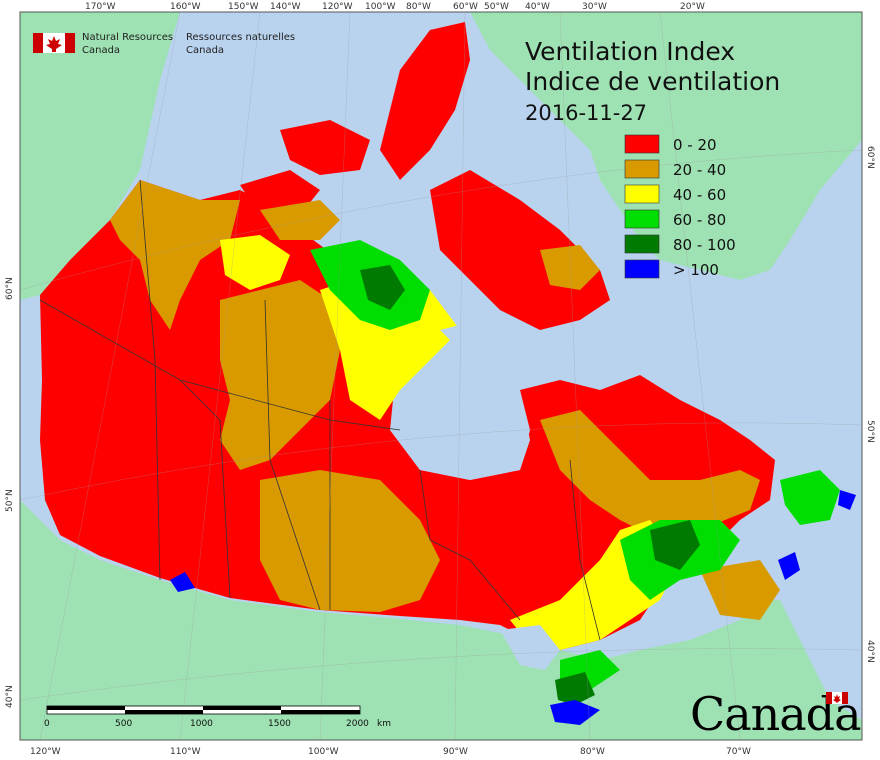  I want to click on top-tick: 60°W, so click(465, 7).